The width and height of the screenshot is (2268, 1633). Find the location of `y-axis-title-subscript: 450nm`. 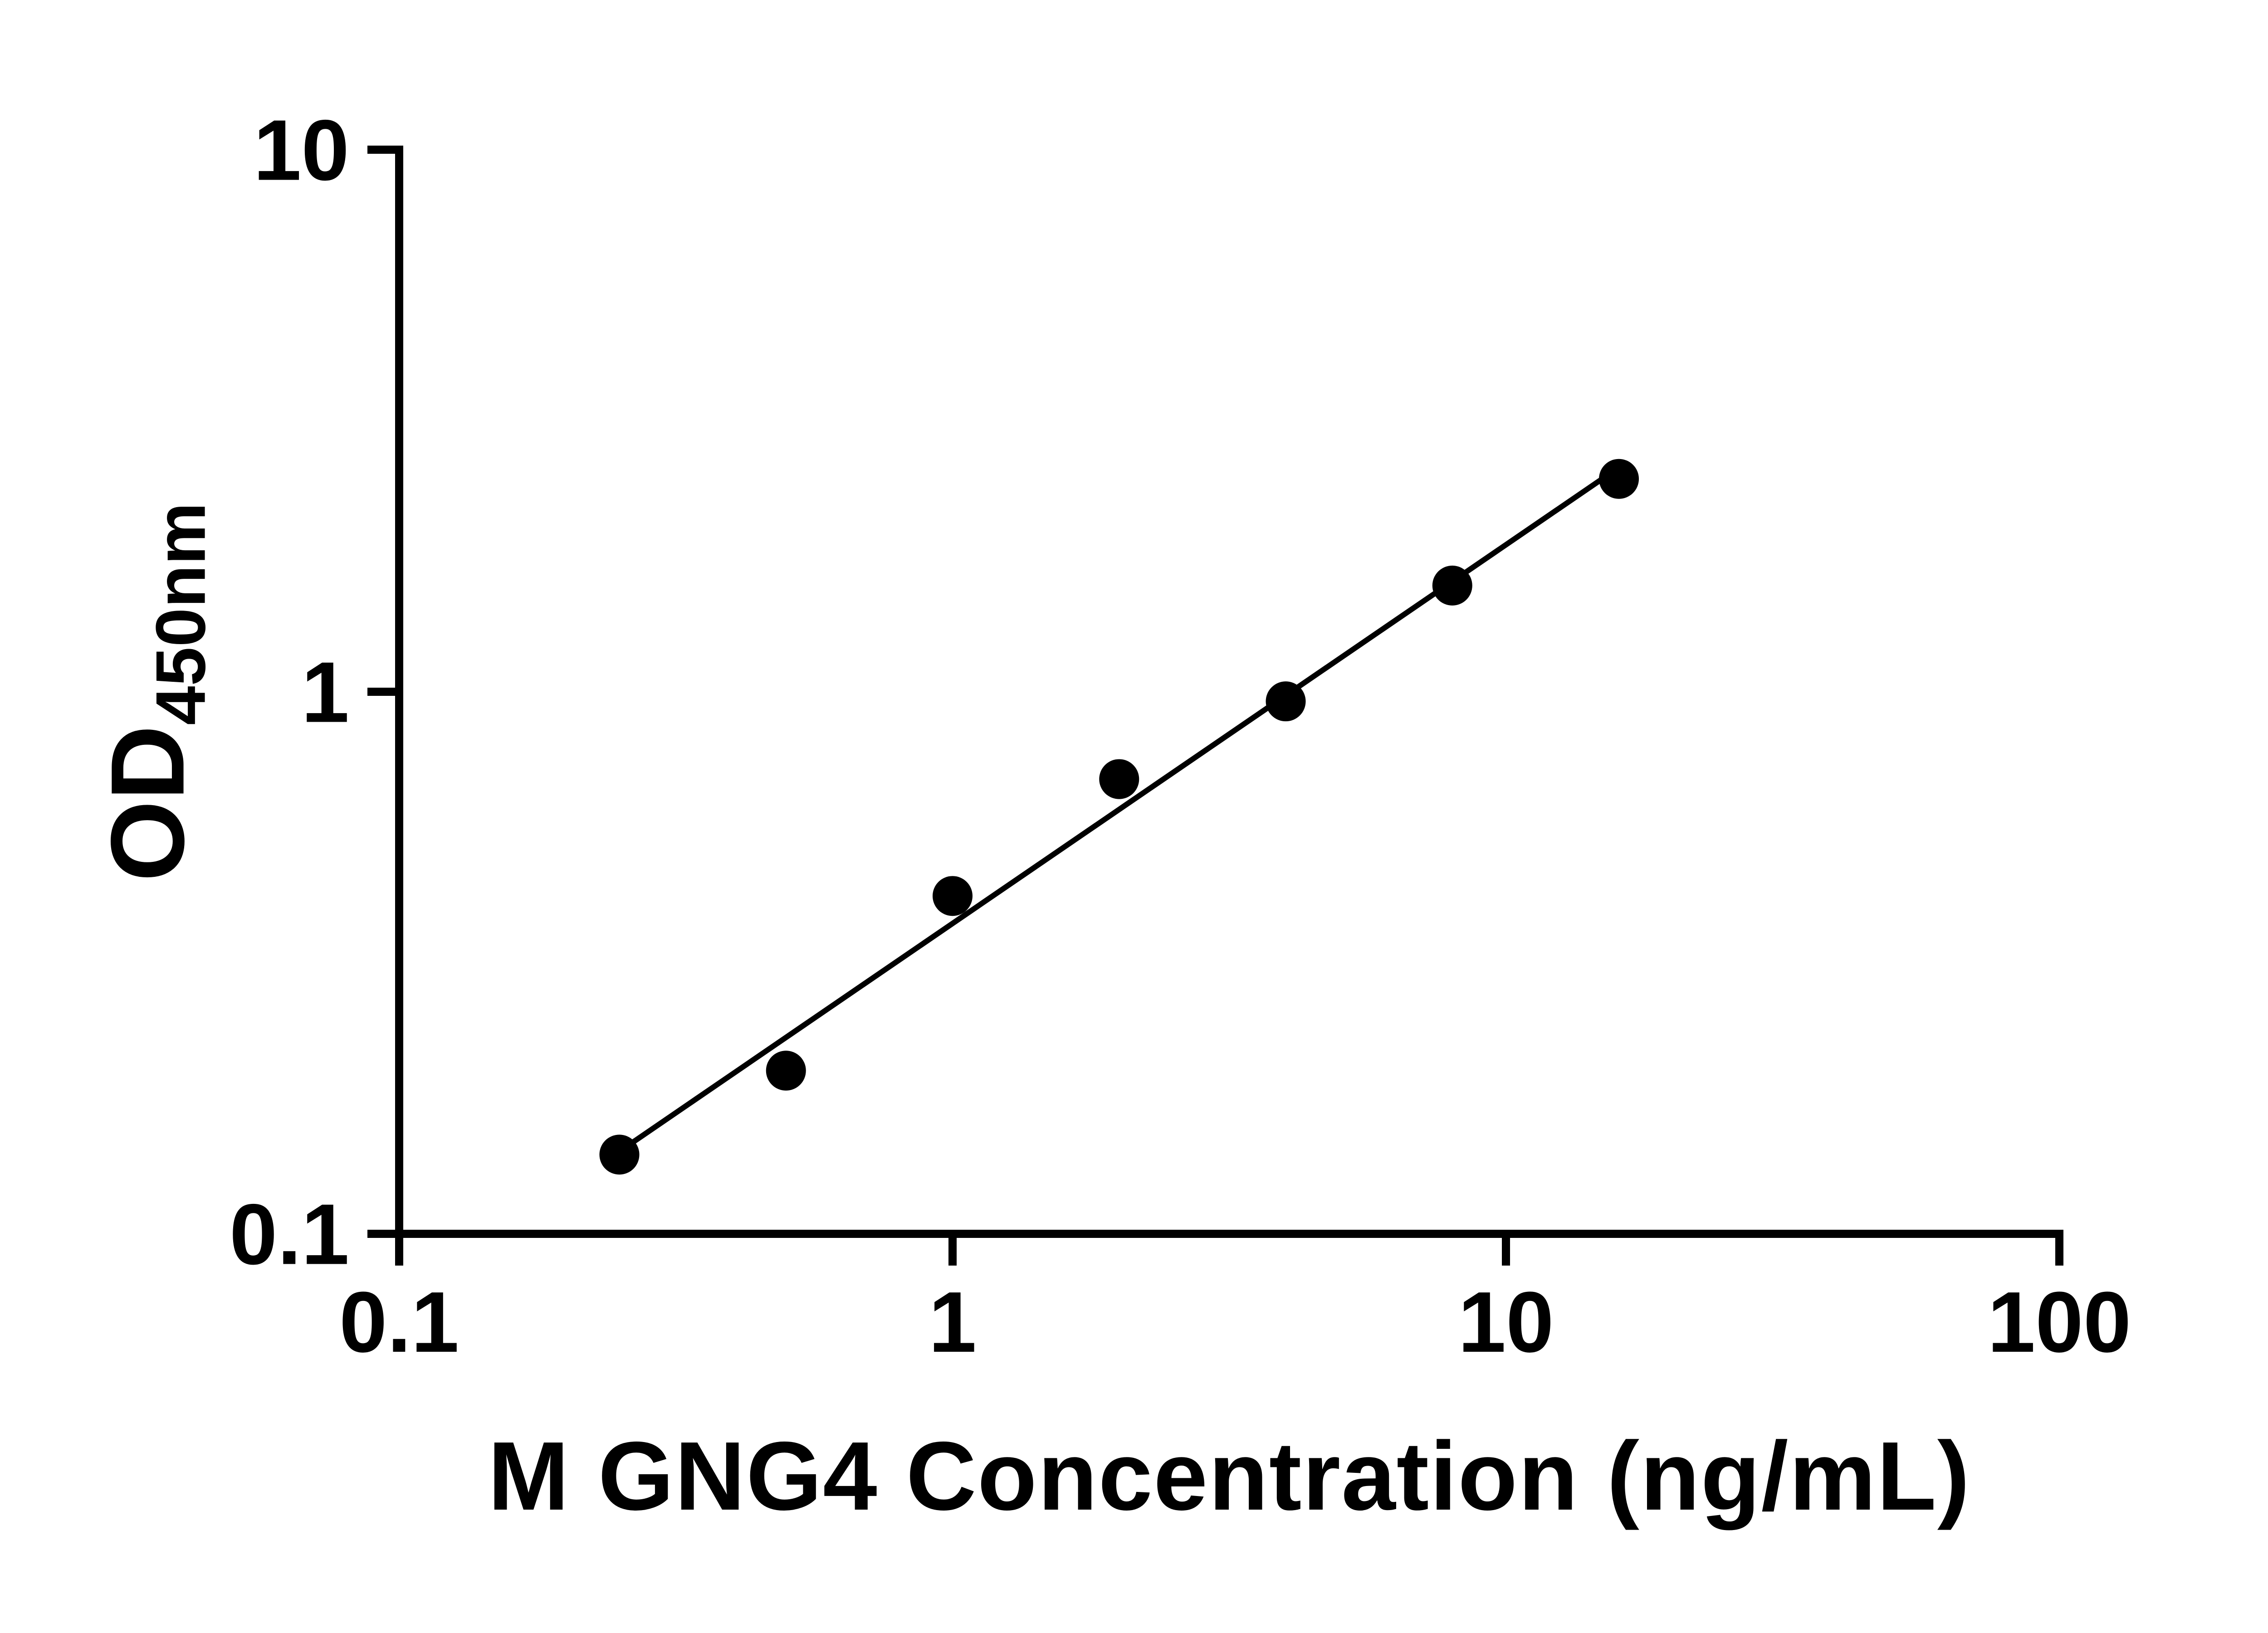

y-axis-title-subscript: 450nm is located at coordinates (181, 613).